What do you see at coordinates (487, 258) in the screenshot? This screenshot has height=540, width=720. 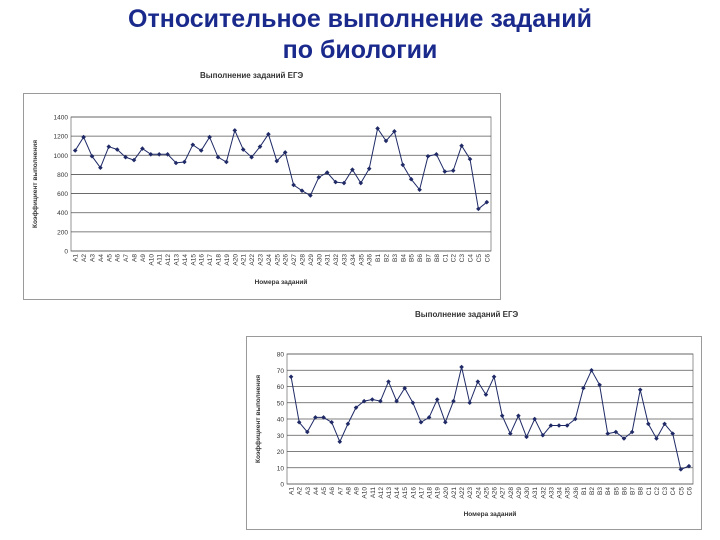 I see `chart-1-x-tick-label: C6` at bounding box center [487, 258].